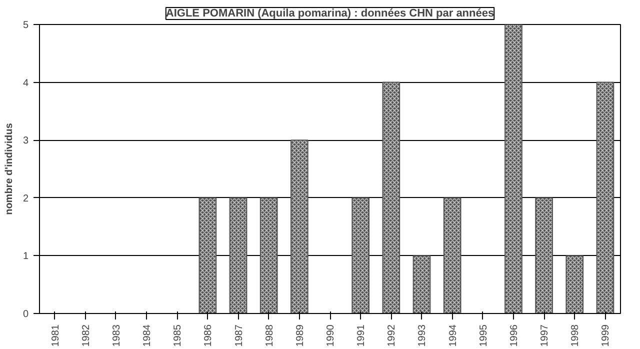 Image resolution: width=640 pixels, height=349 pixels. Describe the element at coordinates (300, 335) in the screenshot. I see `x-tick-label: 1989` at that location.